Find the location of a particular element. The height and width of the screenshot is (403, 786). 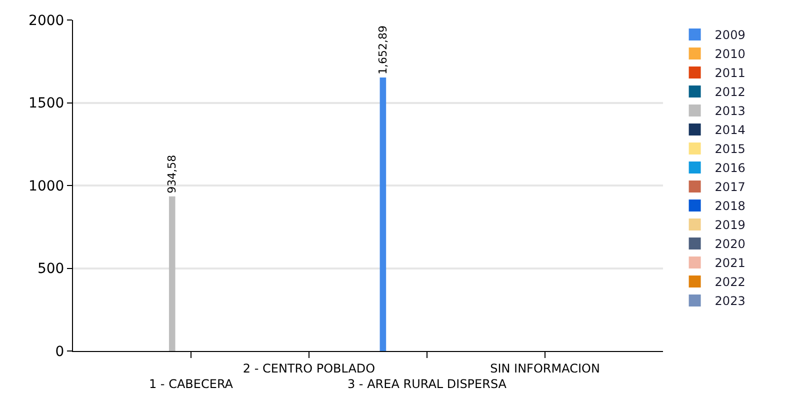

y-tick-label: 0 is located at coordinates (59, 352).